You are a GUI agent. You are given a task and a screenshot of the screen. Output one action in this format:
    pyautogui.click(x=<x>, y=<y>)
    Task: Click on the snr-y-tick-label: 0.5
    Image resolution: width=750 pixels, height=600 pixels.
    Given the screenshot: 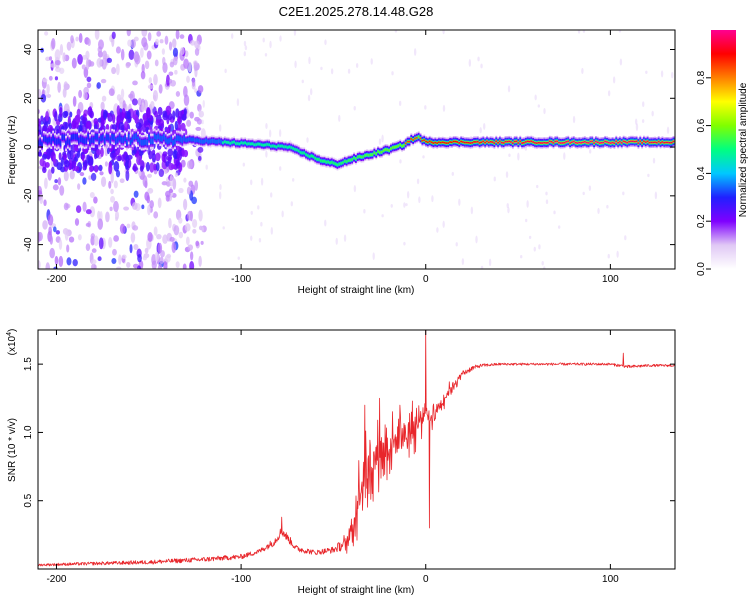 What is the action you would take?
    pyautogui.click(x=28, y=500)
    